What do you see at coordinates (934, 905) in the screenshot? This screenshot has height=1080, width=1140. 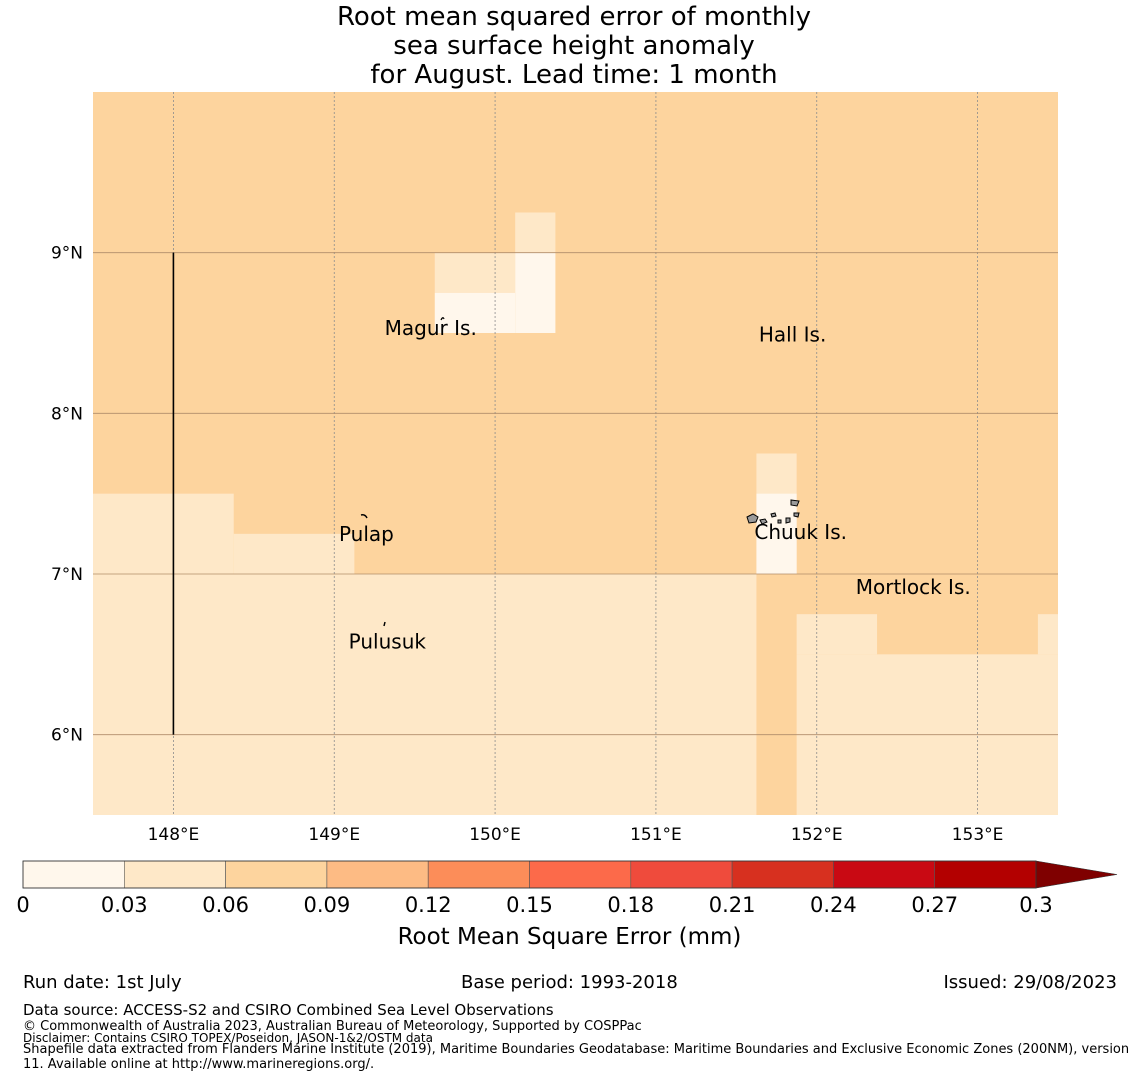 I see `colorbar-tick-label: 0.27` at bounding box center [934, 905].